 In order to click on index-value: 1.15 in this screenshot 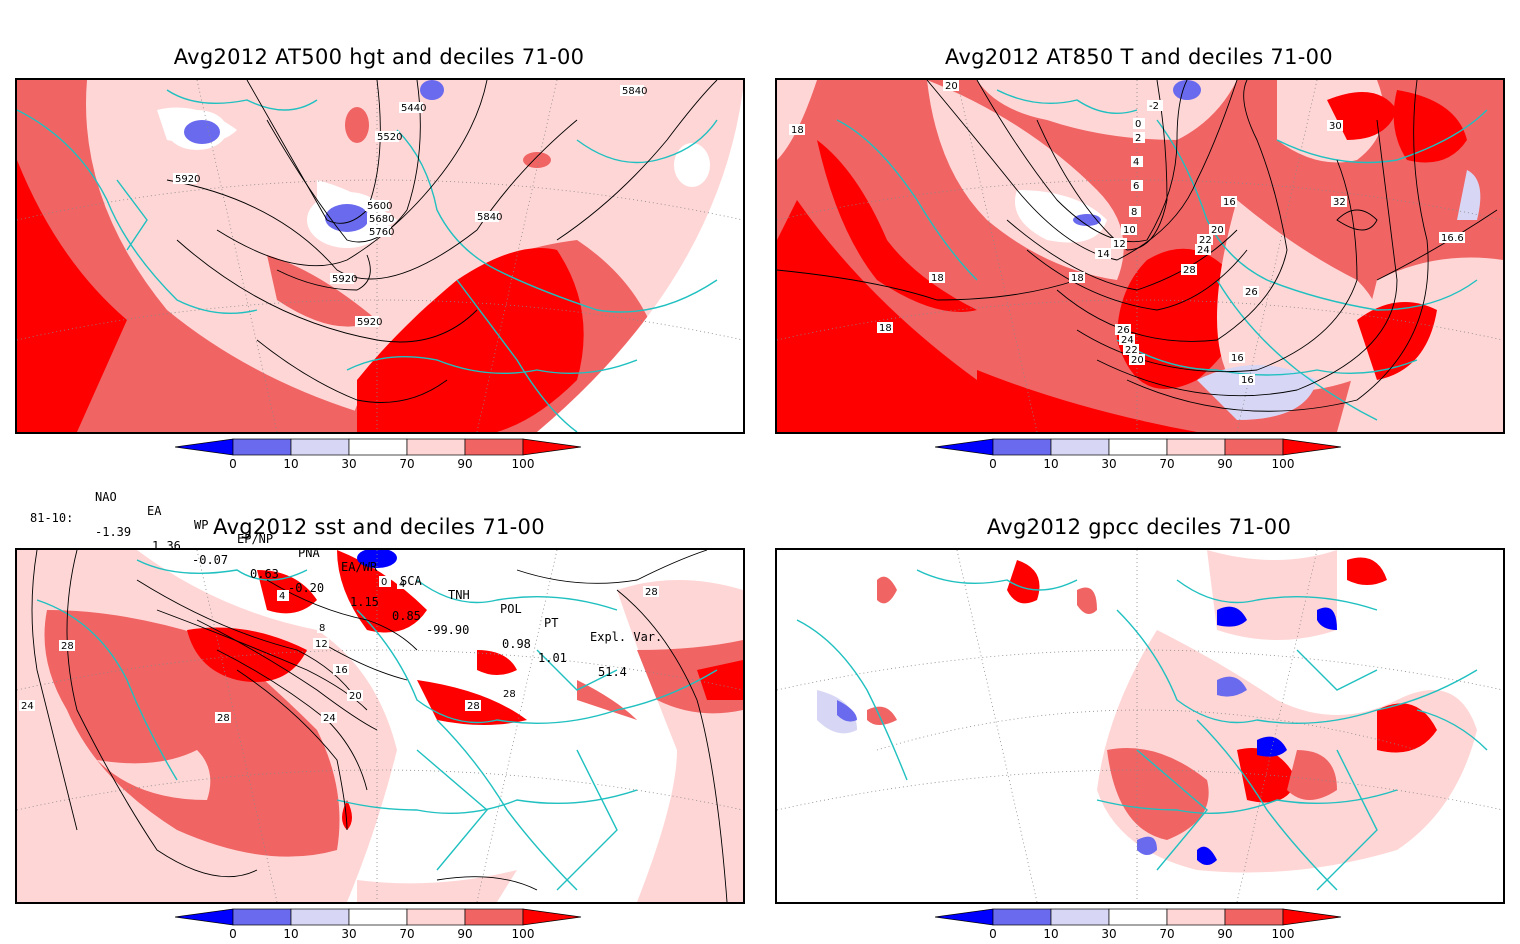, I will do `click(364, 602)`.